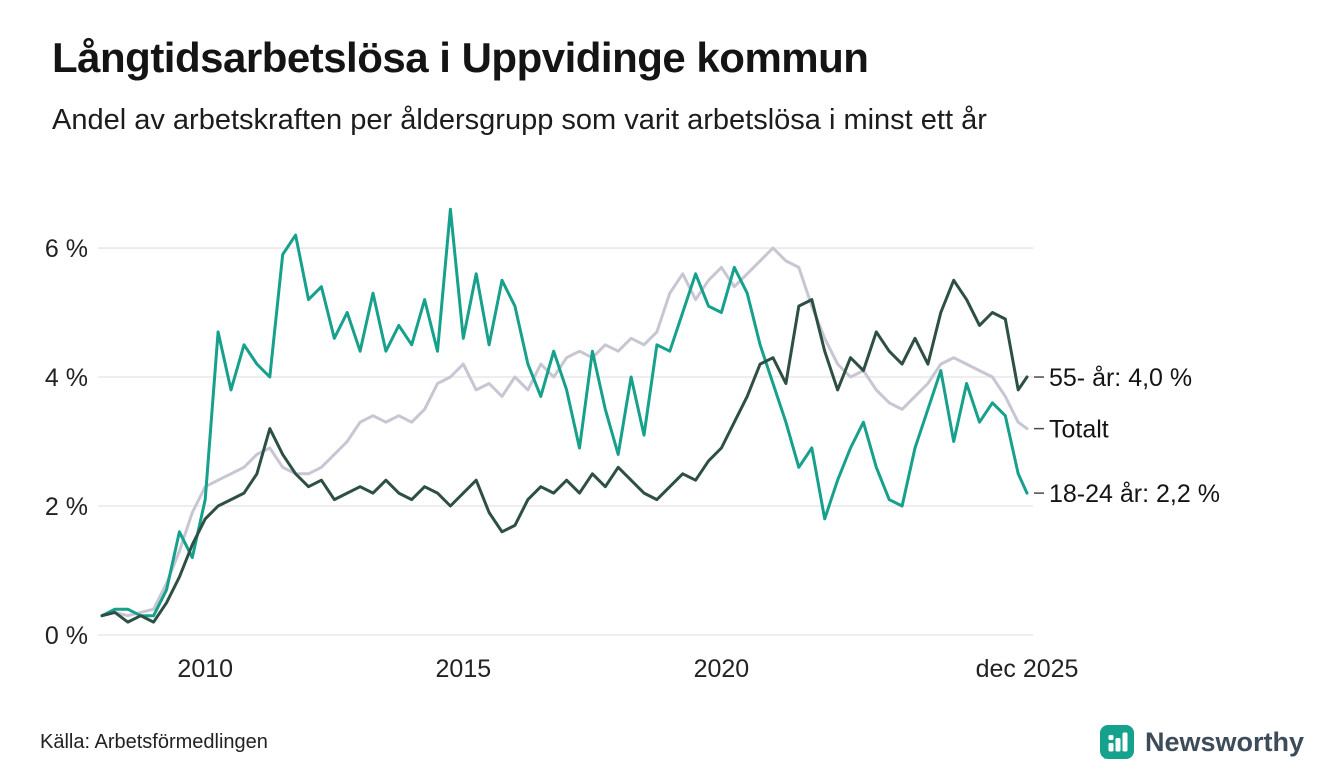 Image resolution: width=1340 pixels, height=780 pixels. Describe the element at coordinates (722, 669) in the screenshot. I see `x-tick-label: 2020` at that location.